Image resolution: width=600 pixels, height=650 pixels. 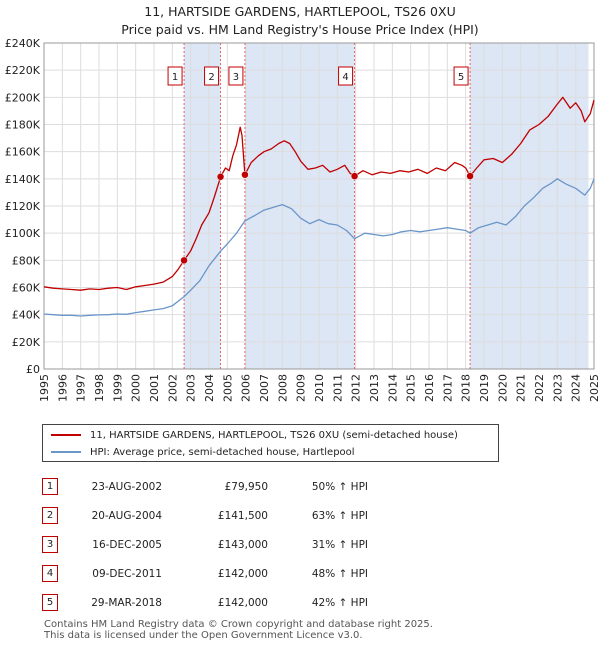 What do you see at coordinates (50, 573) in the screenshot?
I see `transaction-number-badge: 4` at bounding box center [50, 573].